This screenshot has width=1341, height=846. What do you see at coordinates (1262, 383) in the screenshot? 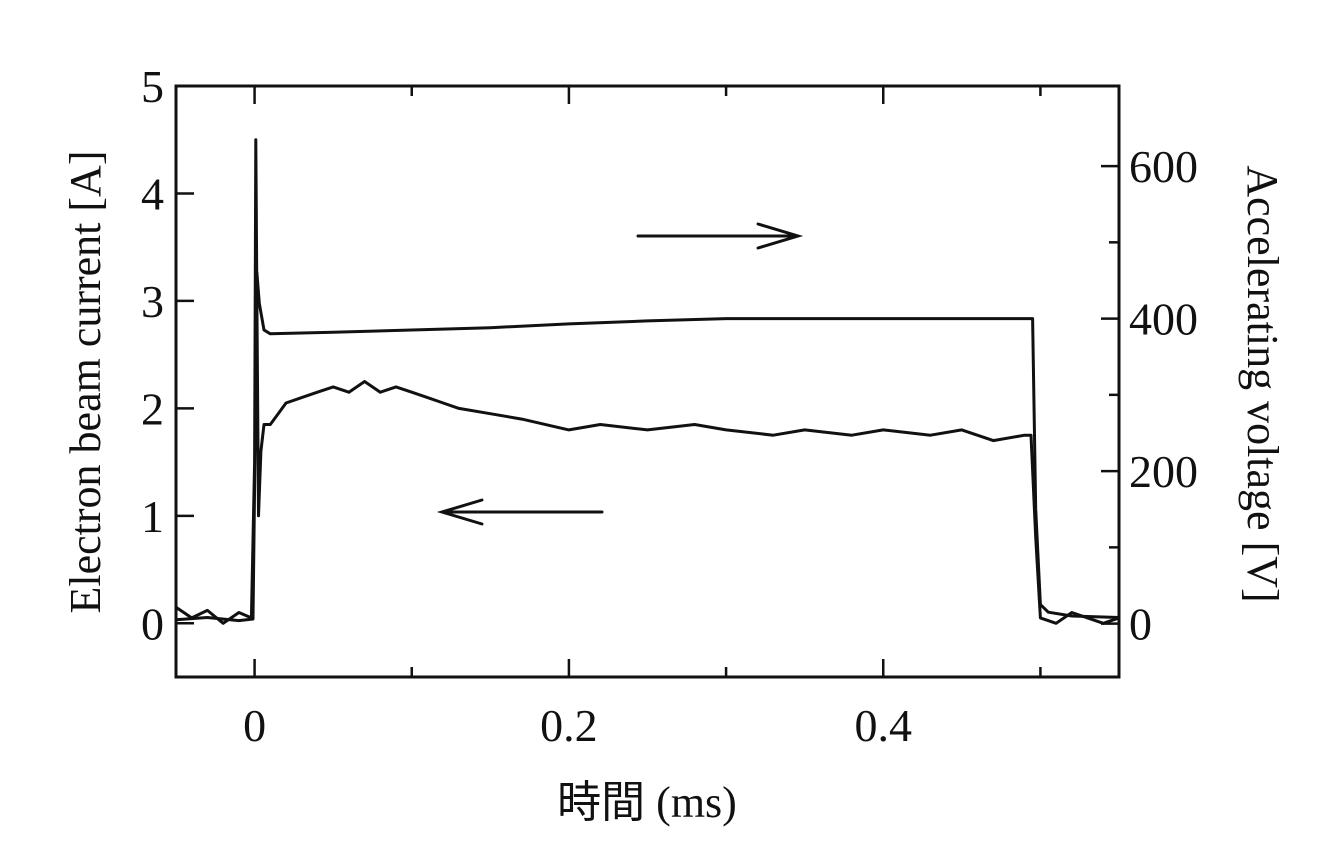
I see `right-y-axis-title: Accelerating voltage [V]` at bounding box center [1262, 383].